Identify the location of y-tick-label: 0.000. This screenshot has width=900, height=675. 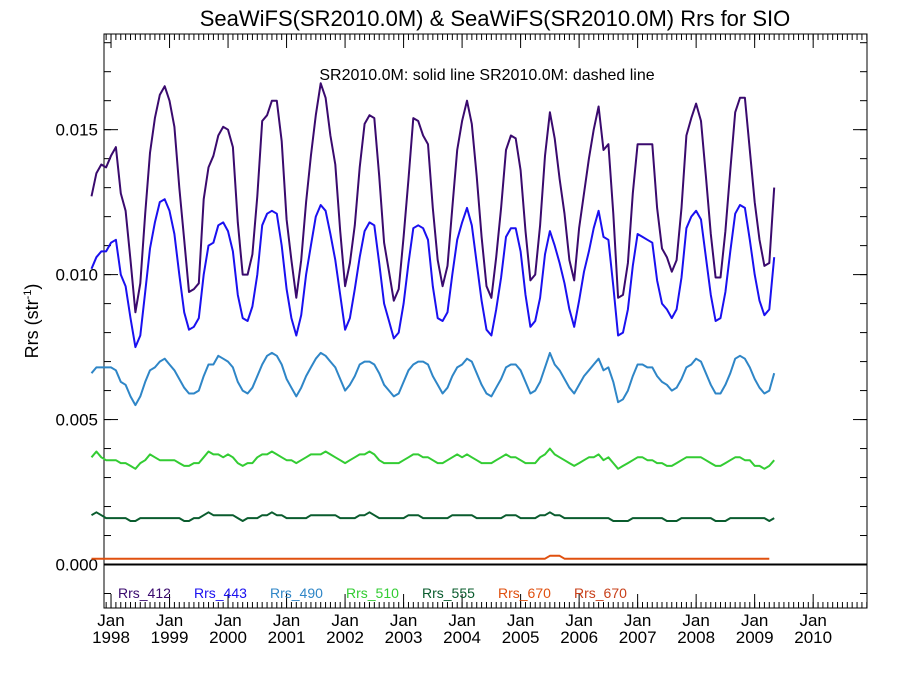
(76, 565).